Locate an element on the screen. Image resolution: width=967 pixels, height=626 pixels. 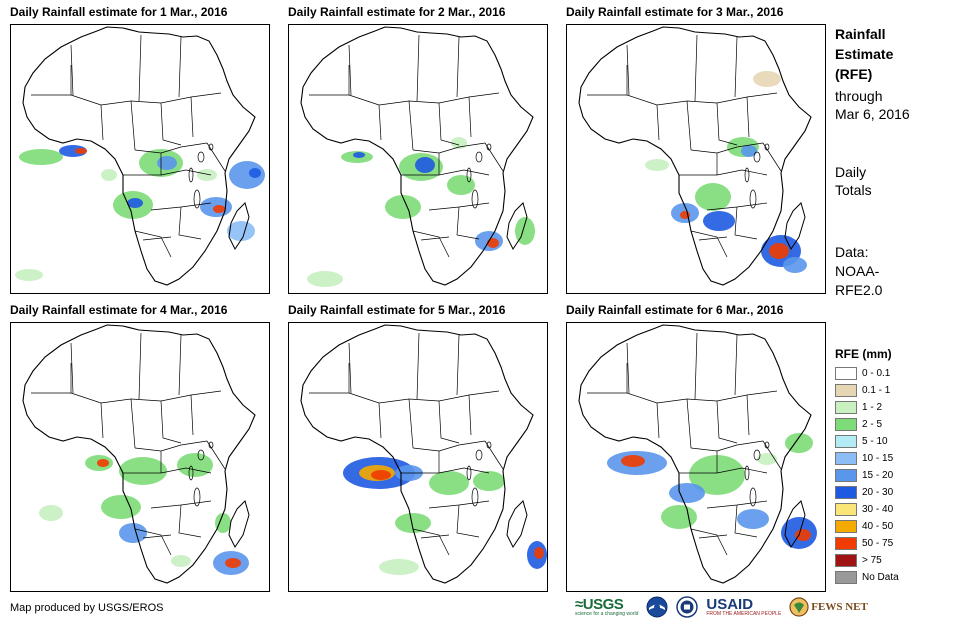
through-label: through is located at coordinates (859, 96).